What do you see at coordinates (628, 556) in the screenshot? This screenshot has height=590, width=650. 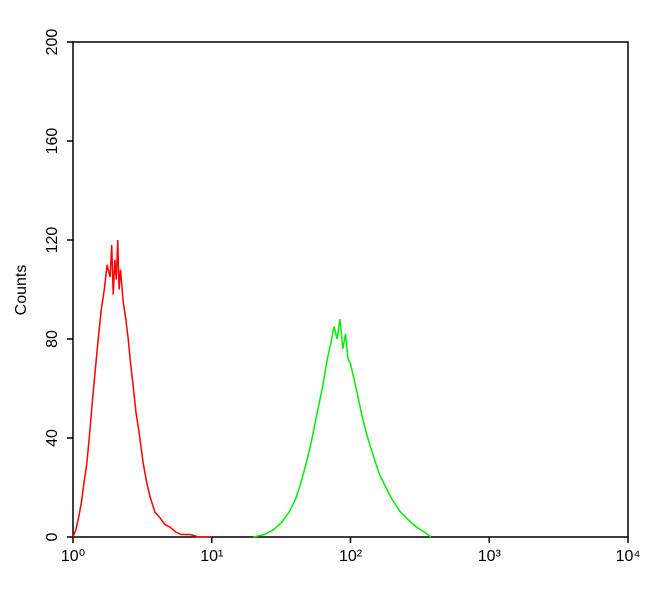 I see `x-tick-label: 10⁴` at bounding box center [628, 556].